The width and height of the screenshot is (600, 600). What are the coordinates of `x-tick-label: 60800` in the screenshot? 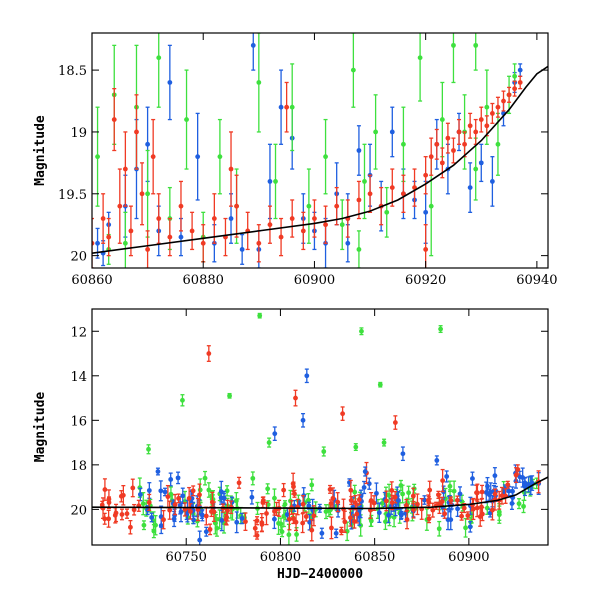 It's located at (280, 557).